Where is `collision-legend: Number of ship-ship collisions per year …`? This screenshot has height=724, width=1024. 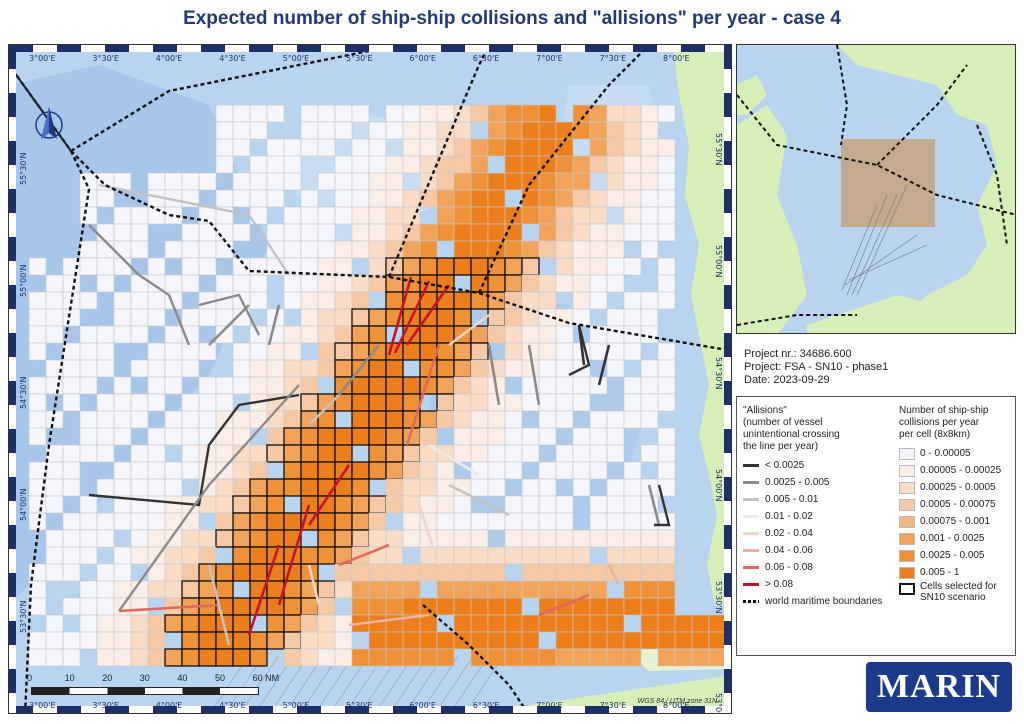 collision-legend: Number of ship-ship collisions per year … is located at coordinates (958, 507).